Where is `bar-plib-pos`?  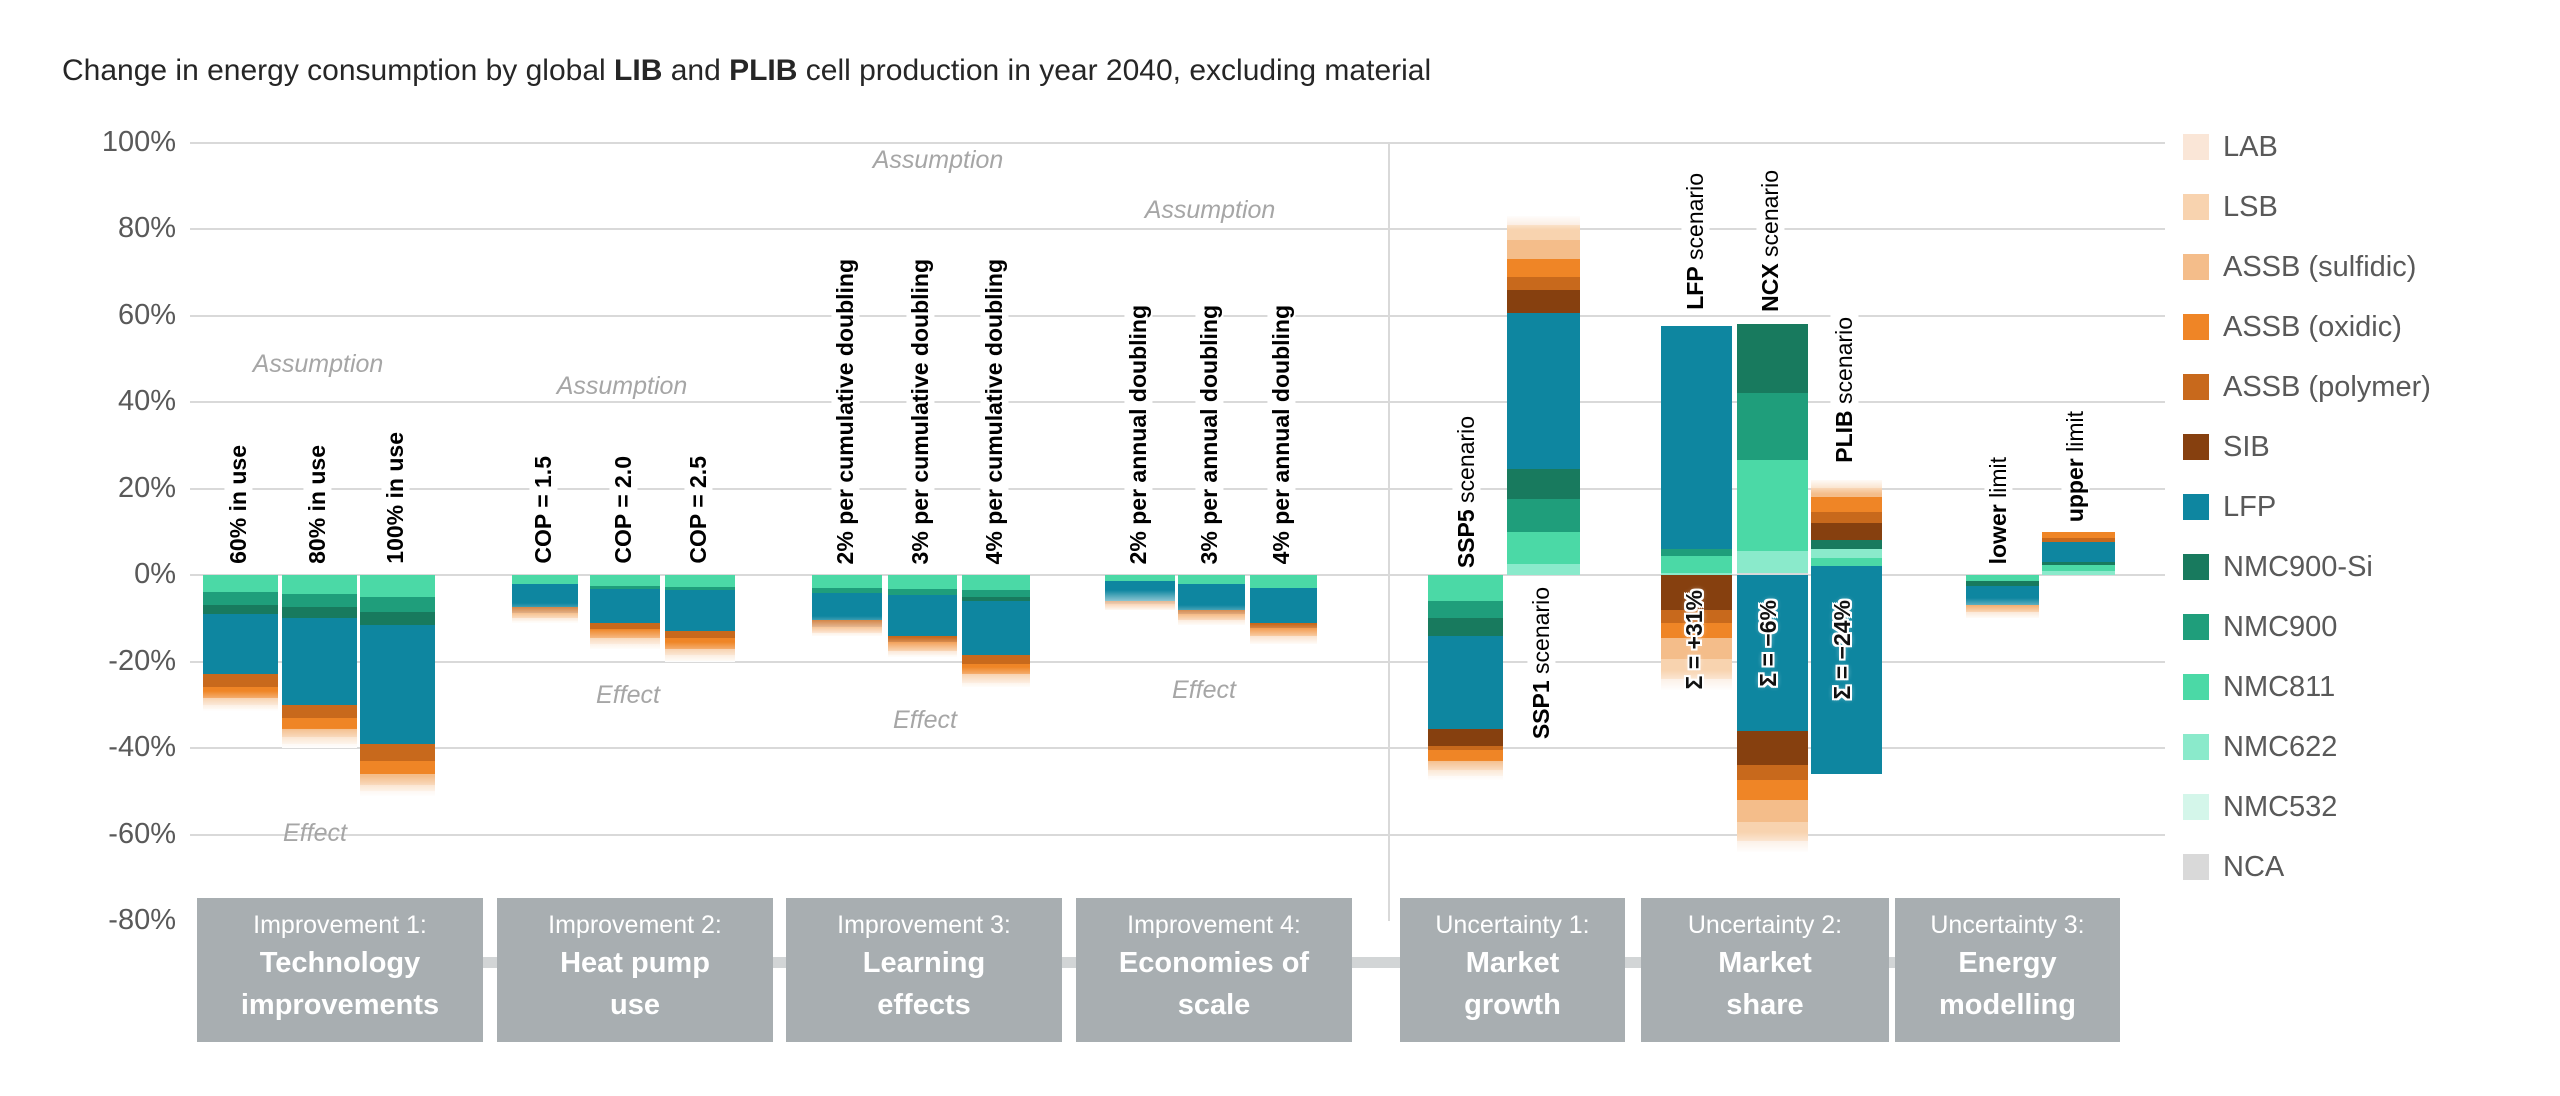
bar-plib-pos is located at coordinates (1846, 527).